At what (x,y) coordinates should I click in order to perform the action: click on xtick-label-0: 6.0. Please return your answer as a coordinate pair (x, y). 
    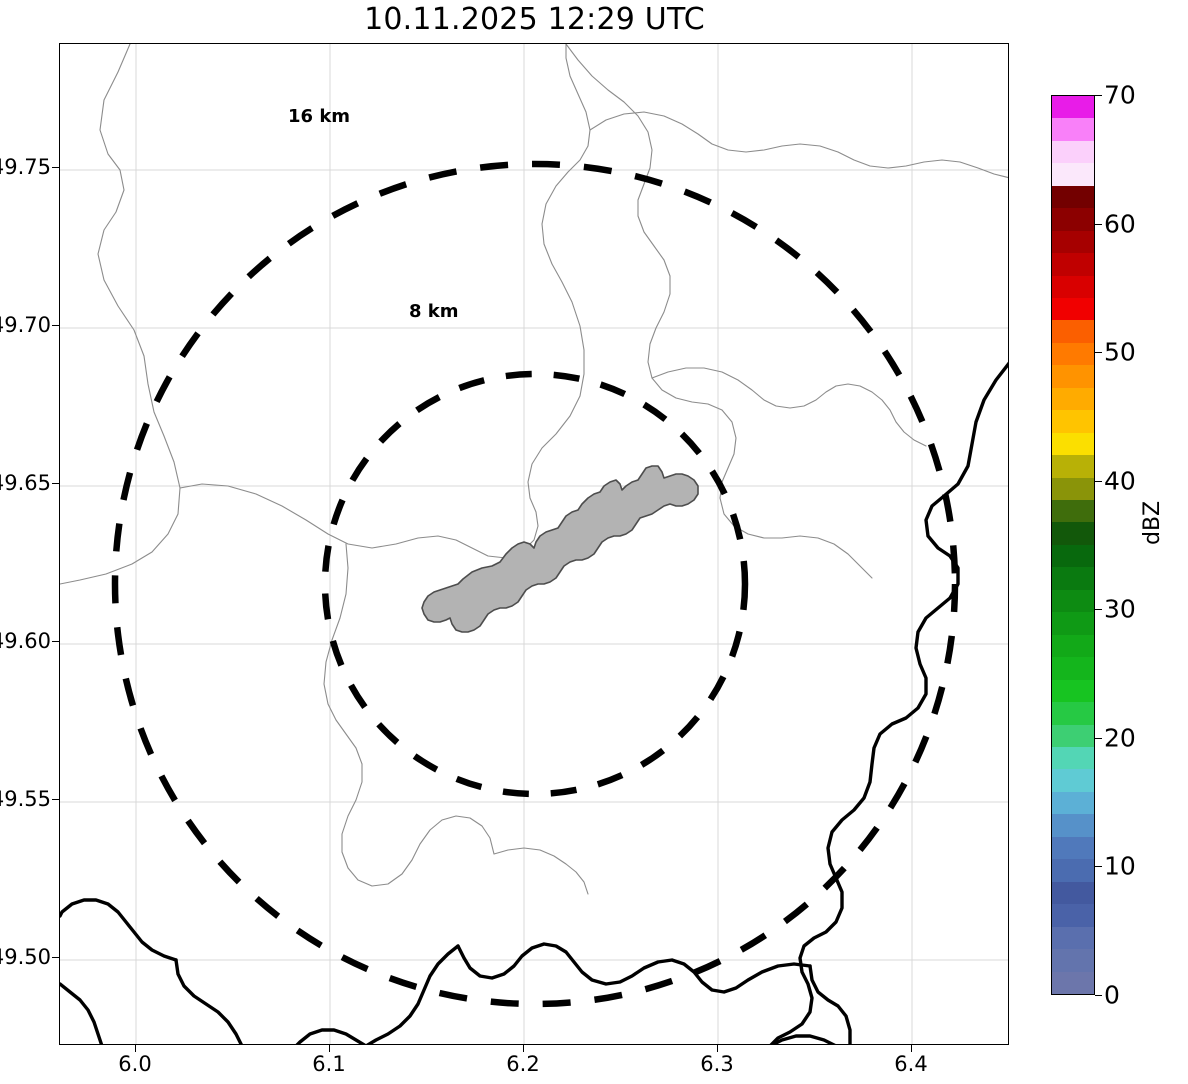
    Looking at the image, I should click on (135, 1064).